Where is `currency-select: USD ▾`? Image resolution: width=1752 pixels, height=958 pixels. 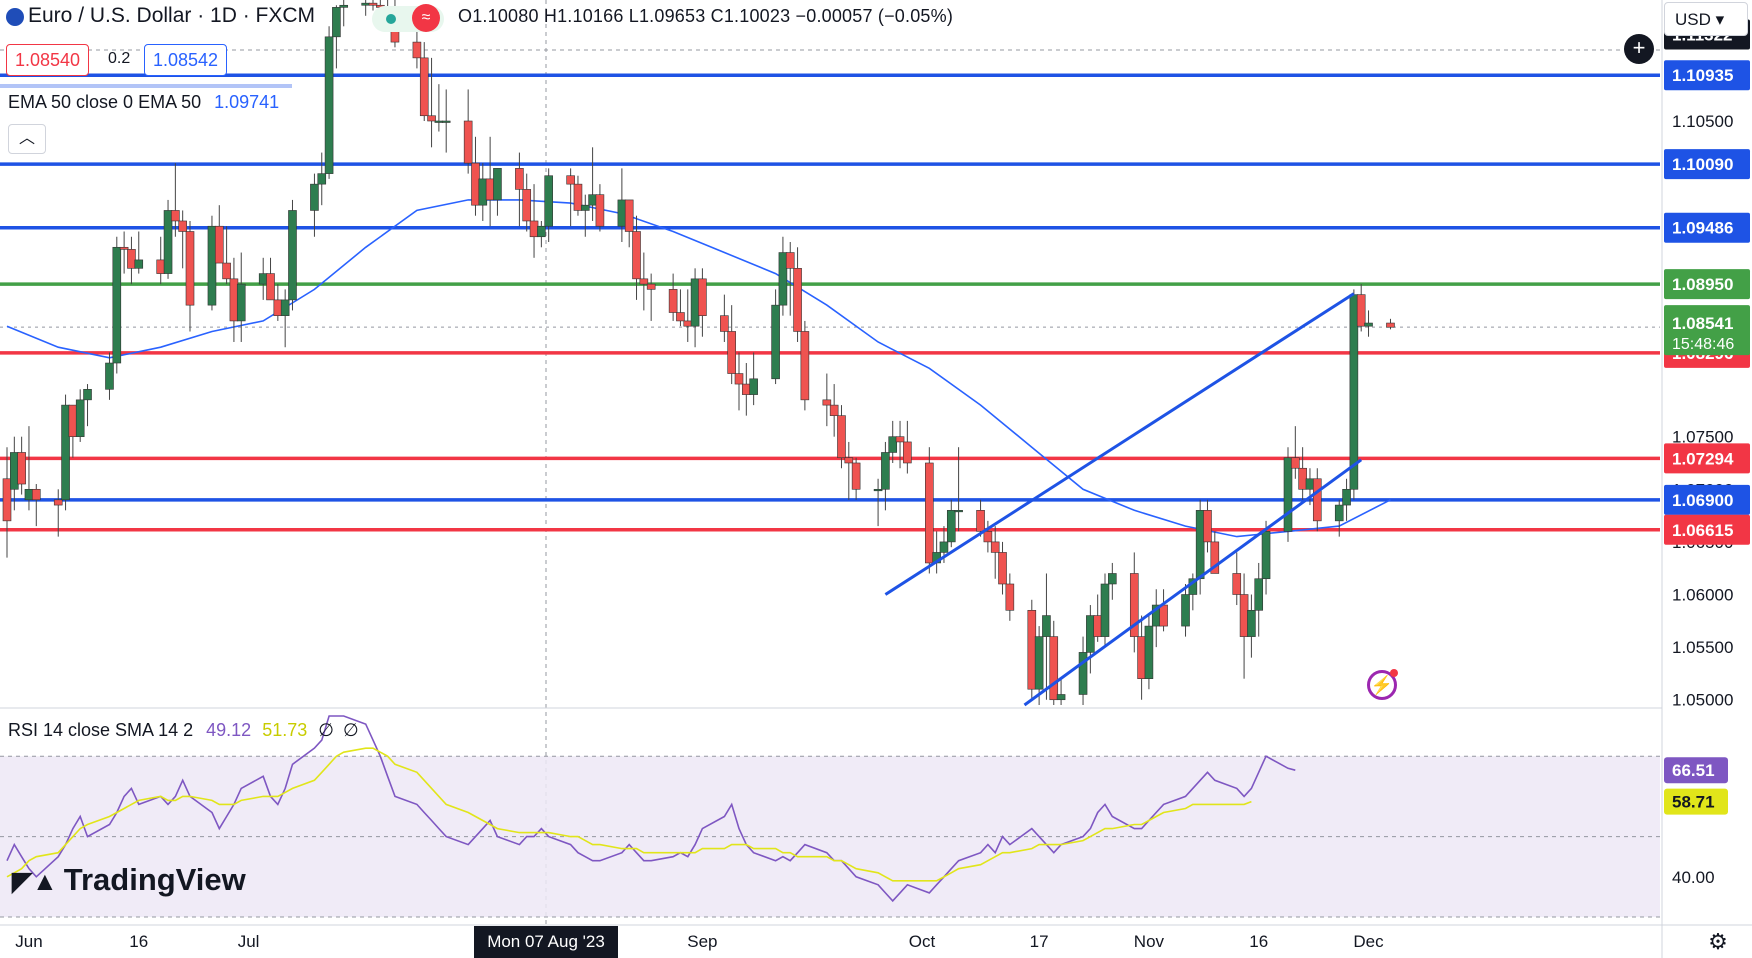
currency-select: USD ▾ is located at coordinates (1706, 19).